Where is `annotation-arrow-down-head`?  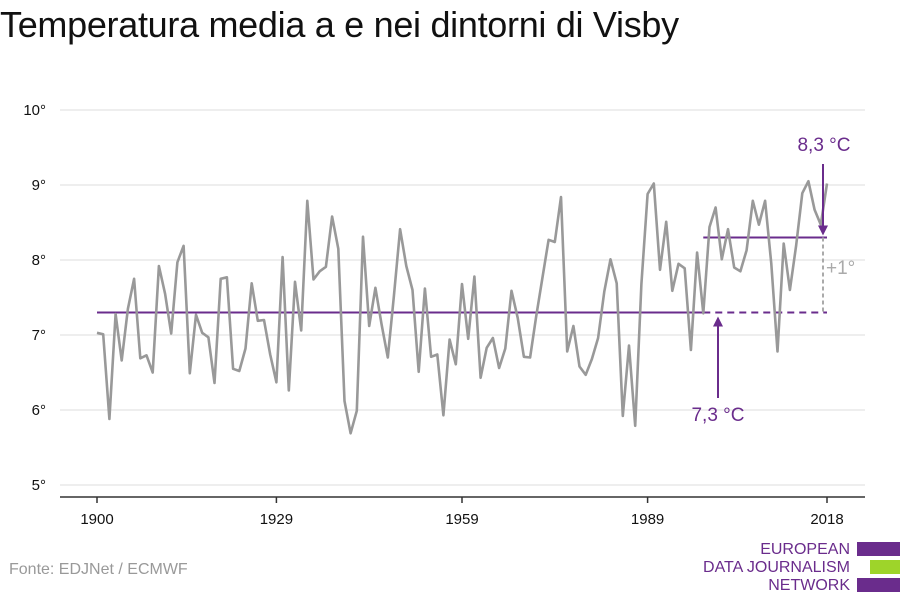 annotation-arrow-down-head is located at coordinates (823, 230).